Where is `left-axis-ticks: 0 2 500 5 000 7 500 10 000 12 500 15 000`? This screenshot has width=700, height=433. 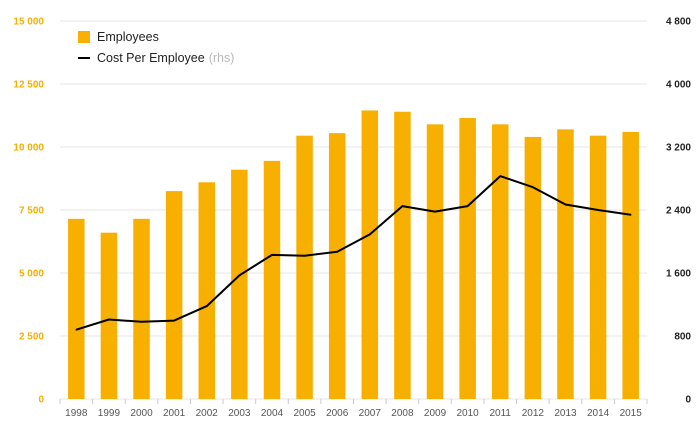 left-axis-ticks: 0 2 500 5 000 7 500 10 000 12 500 15 000 is located at coordinates (28, 211).